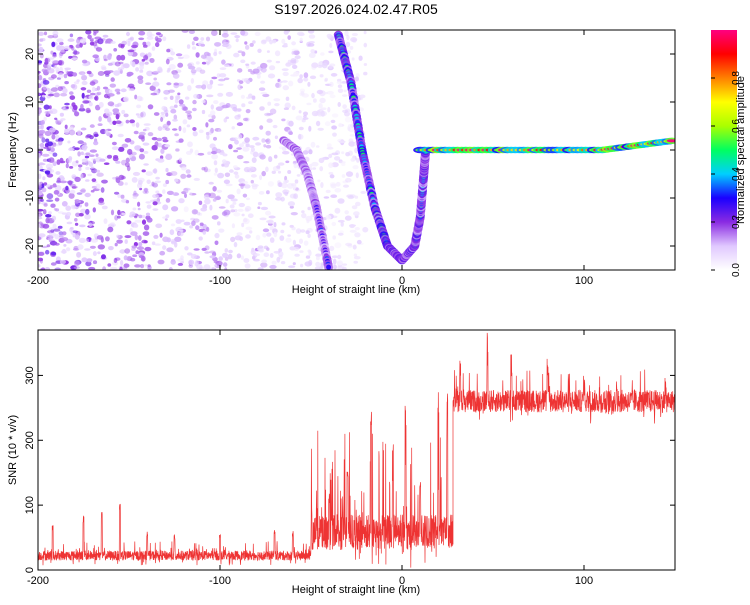  What do you see at coordinates (30, 246) in the screenshot?
I see `y-tick-label: -20` at bounding box center [30, 246].